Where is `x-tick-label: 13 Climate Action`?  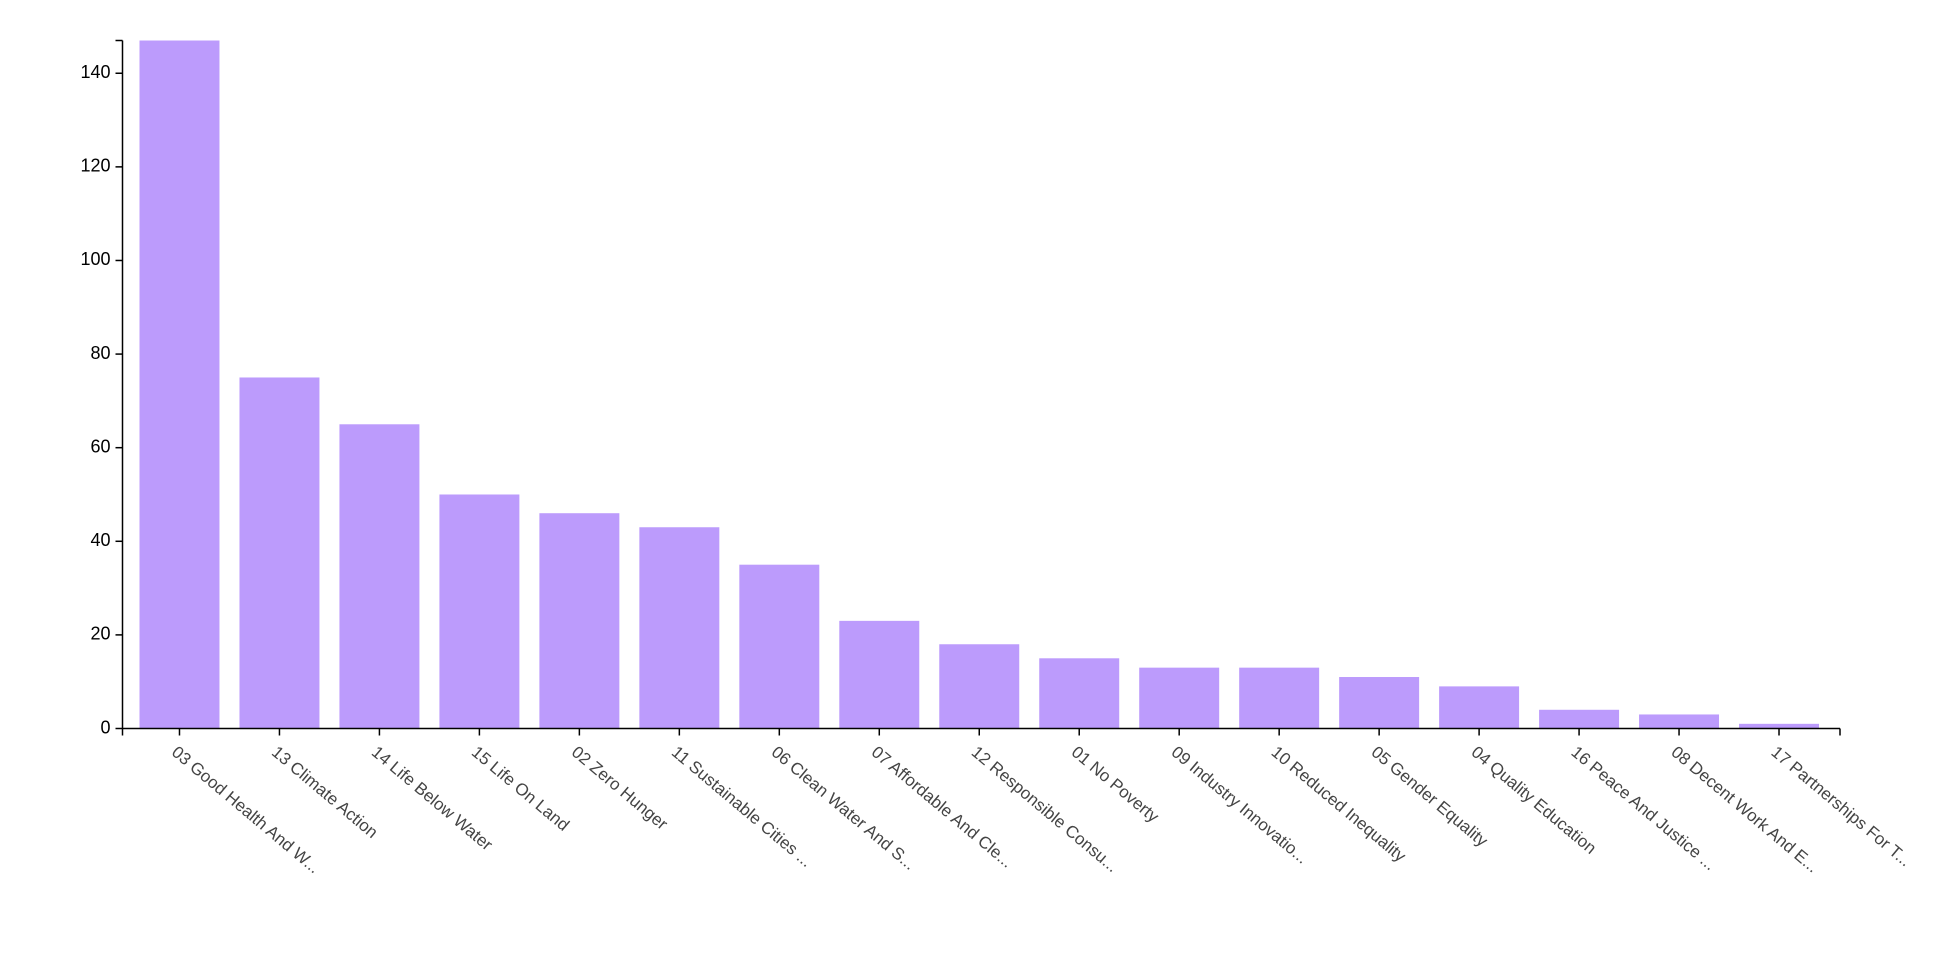 x-tick-label: 13 Climate Action is located at coordinates (325, 792).